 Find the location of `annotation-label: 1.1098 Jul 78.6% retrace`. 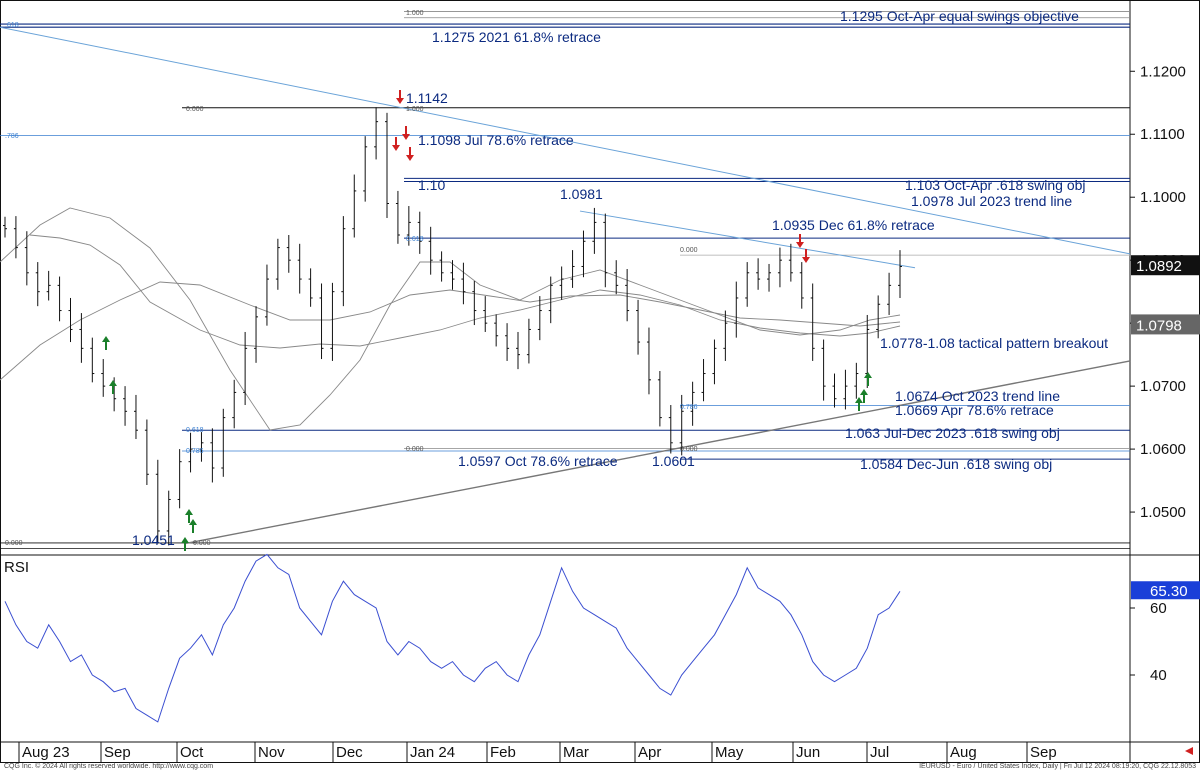

annotation-label: 1.1098 Jul 78.6% retrace is located at coordinates (496, 140).